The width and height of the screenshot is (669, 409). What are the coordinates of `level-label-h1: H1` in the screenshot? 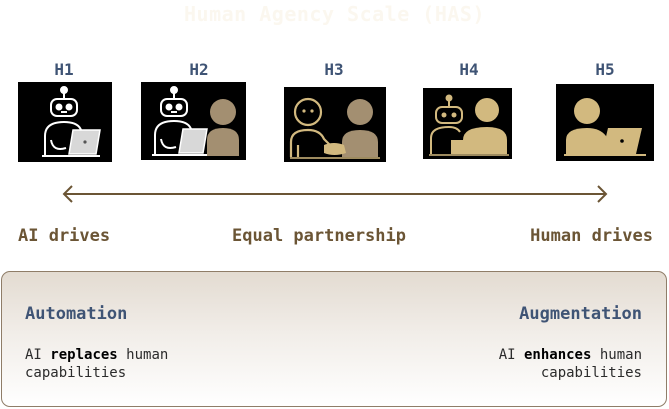 It's located at (64, 69).